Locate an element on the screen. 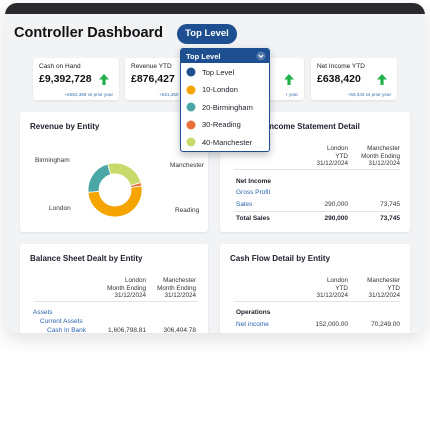 The image size is (430, 446). entity-button: Top Level is located at coordinates (207, 34).